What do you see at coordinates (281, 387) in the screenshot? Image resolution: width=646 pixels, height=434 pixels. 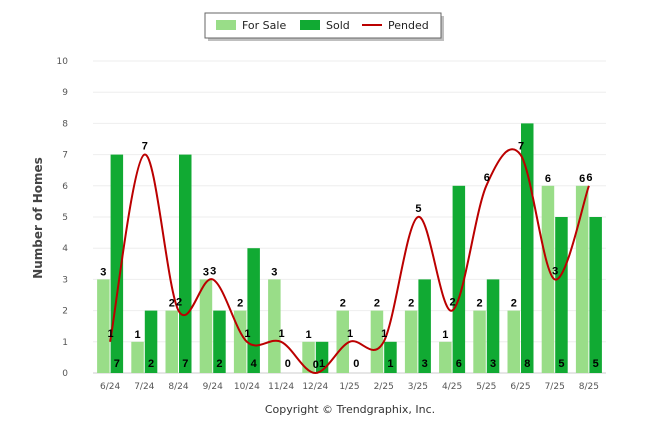 I see `x-tick-label: 11/24` at bounding box center [281, 387].